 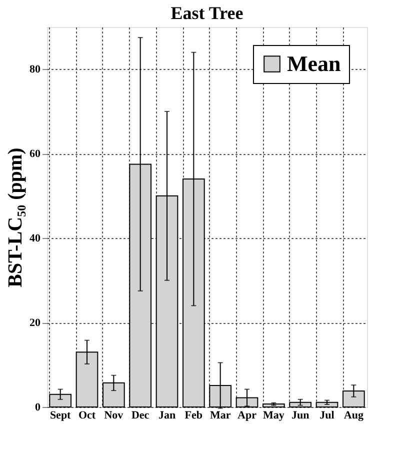 What do you see at coordinates (35, 323) in the screenshot?
I see `y-tick-label: 20` at bounding box center [35, 323].